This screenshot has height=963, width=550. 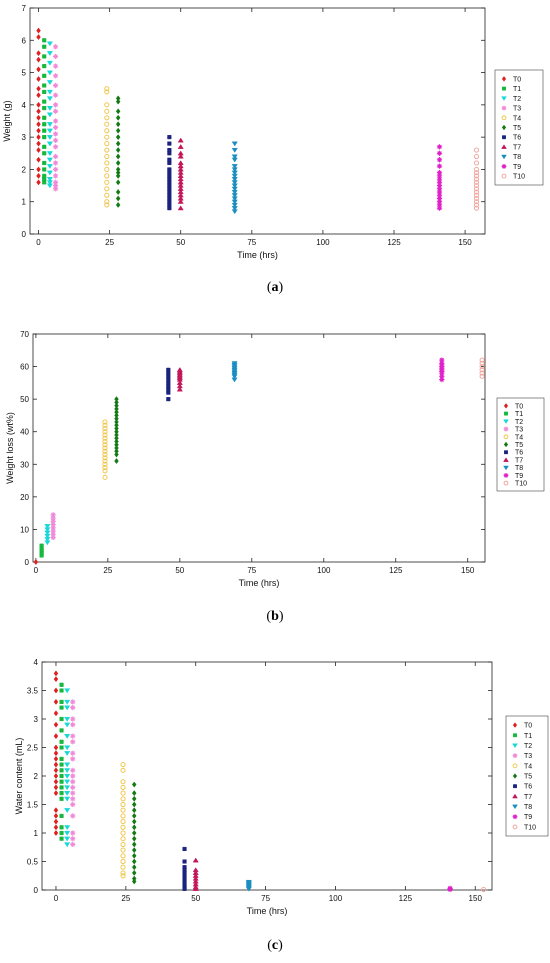 What do you see at coordinates (482, 368) in the screenshot?
I see `series-T10` at bounding box center [482, 368].